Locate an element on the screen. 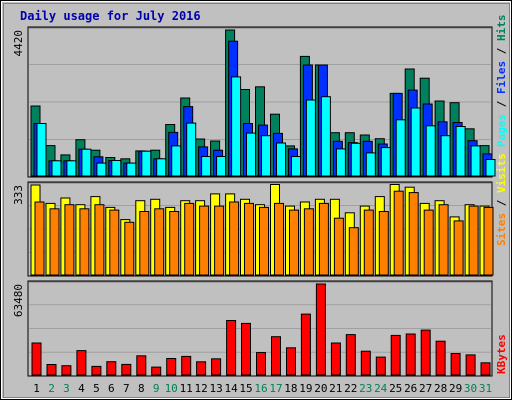 This screenshot has height=400, width=512. y-max-label: 333 is located at coordinates (18, 195).